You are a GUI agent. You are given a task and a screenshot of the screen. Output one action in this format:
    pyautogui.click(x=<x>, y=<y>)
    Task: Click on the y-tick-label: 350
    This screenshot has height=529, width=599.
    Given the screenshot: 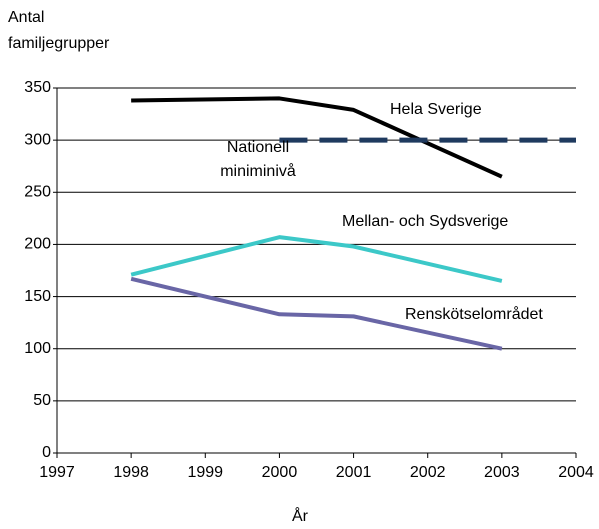 What is the action you would take?
    pyautogui.click(x=37, y=87)
    